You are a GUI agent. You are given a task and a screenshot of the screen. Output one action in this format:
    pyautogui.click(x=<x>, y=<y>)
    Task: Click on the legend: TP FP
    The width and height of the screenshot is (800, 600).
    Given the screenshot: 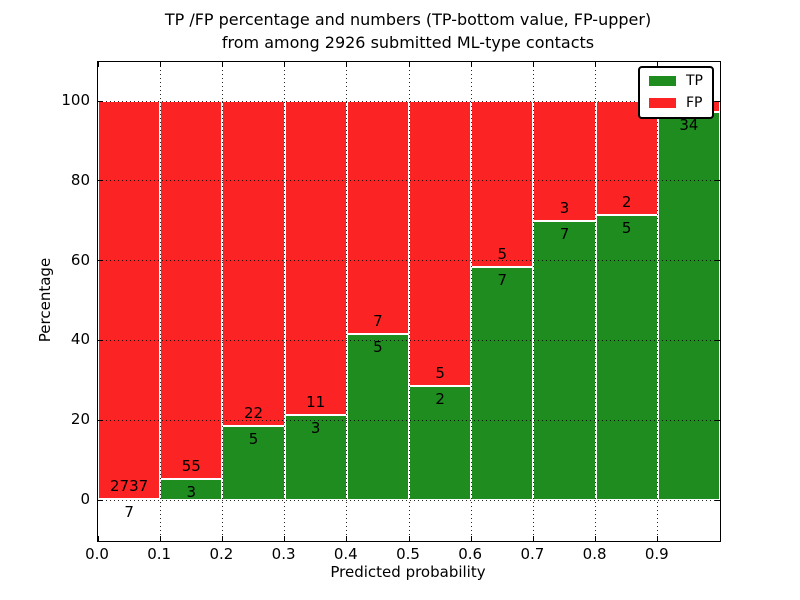 What is the action you would take?
    pyautogui.click(x=676, y=92)
    